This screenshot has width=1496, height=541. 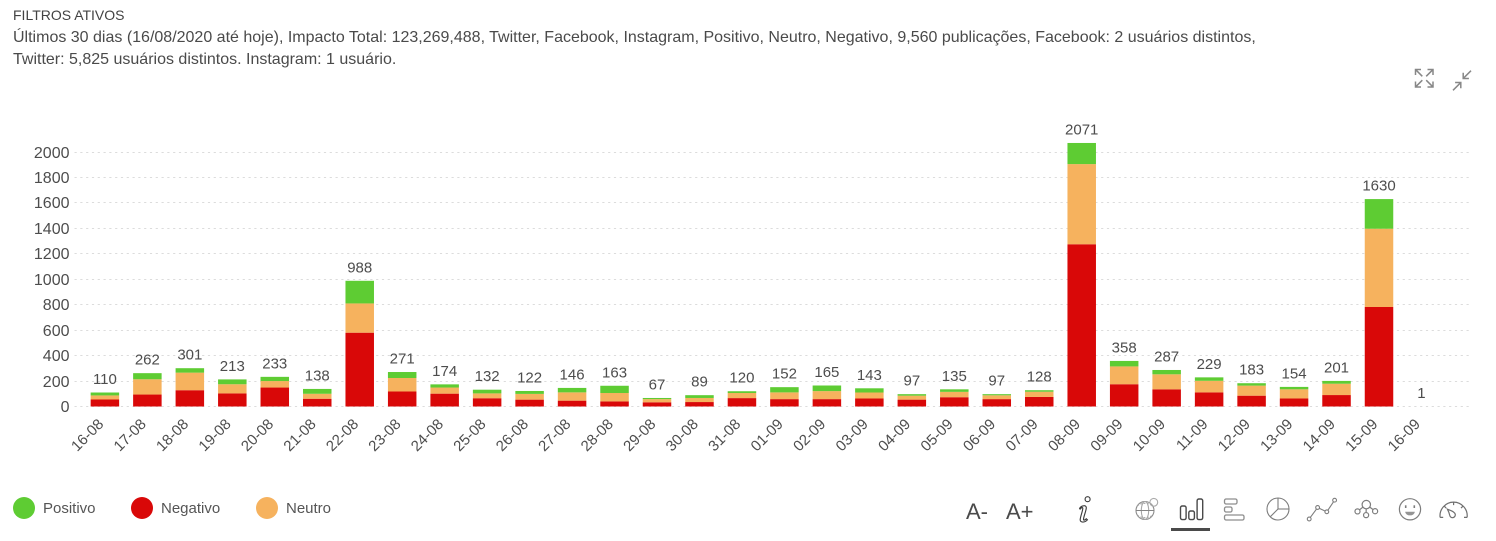 What do you see at coordinates (359, 267) in the screenshot?
I see `svg-text: 988` at bounding box center [359, 267].